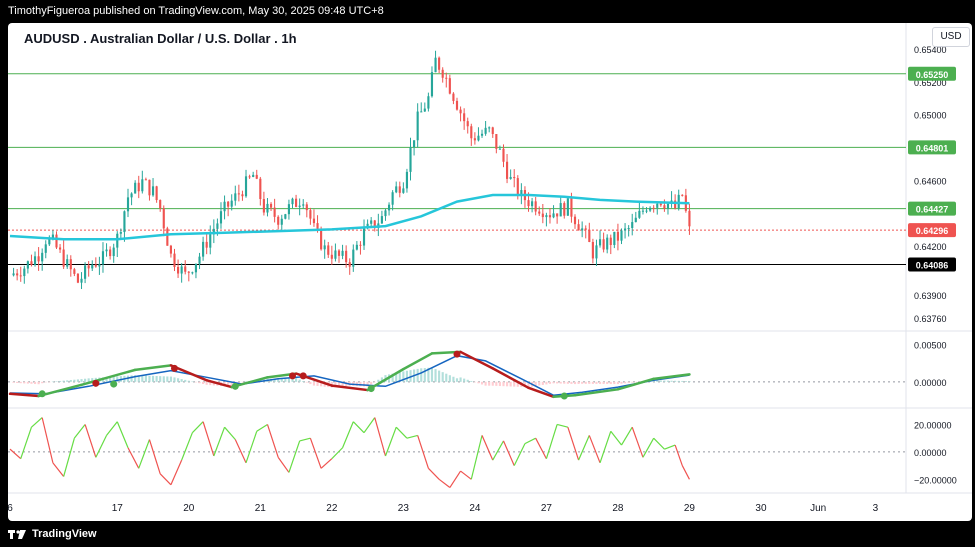 This screenshot has width=975, height=547. I want to click on level-label: 0.65250, so click(932, 75).